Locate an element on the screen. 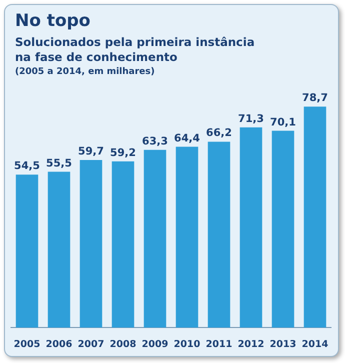  x-tick-label: 2007 is located at coordinates (91, 344).